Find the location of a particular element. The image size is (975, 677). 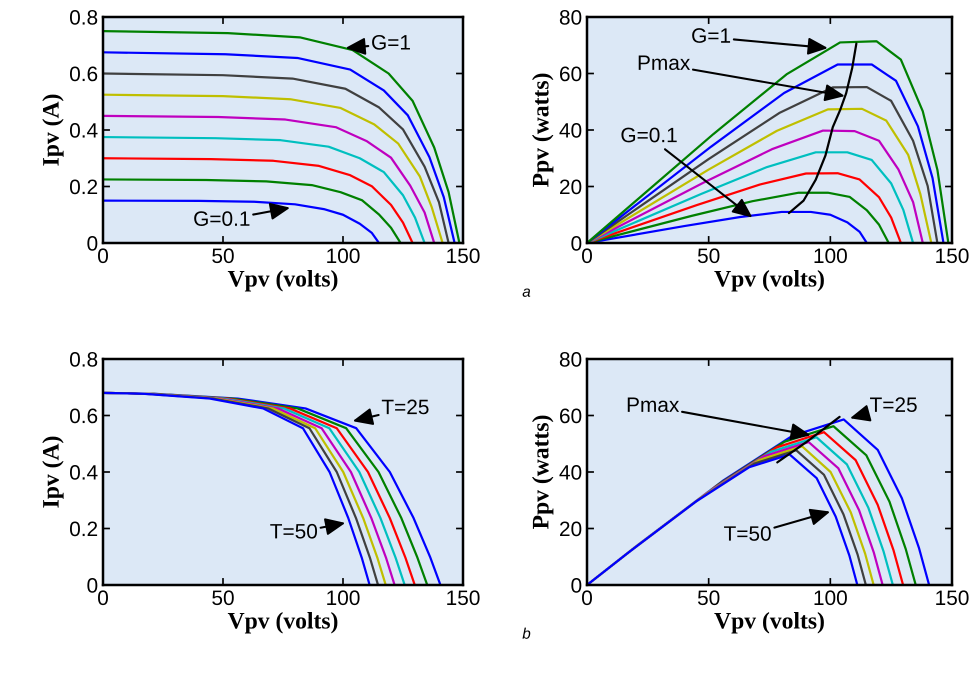

text: a is located at coordinates (526, 292).